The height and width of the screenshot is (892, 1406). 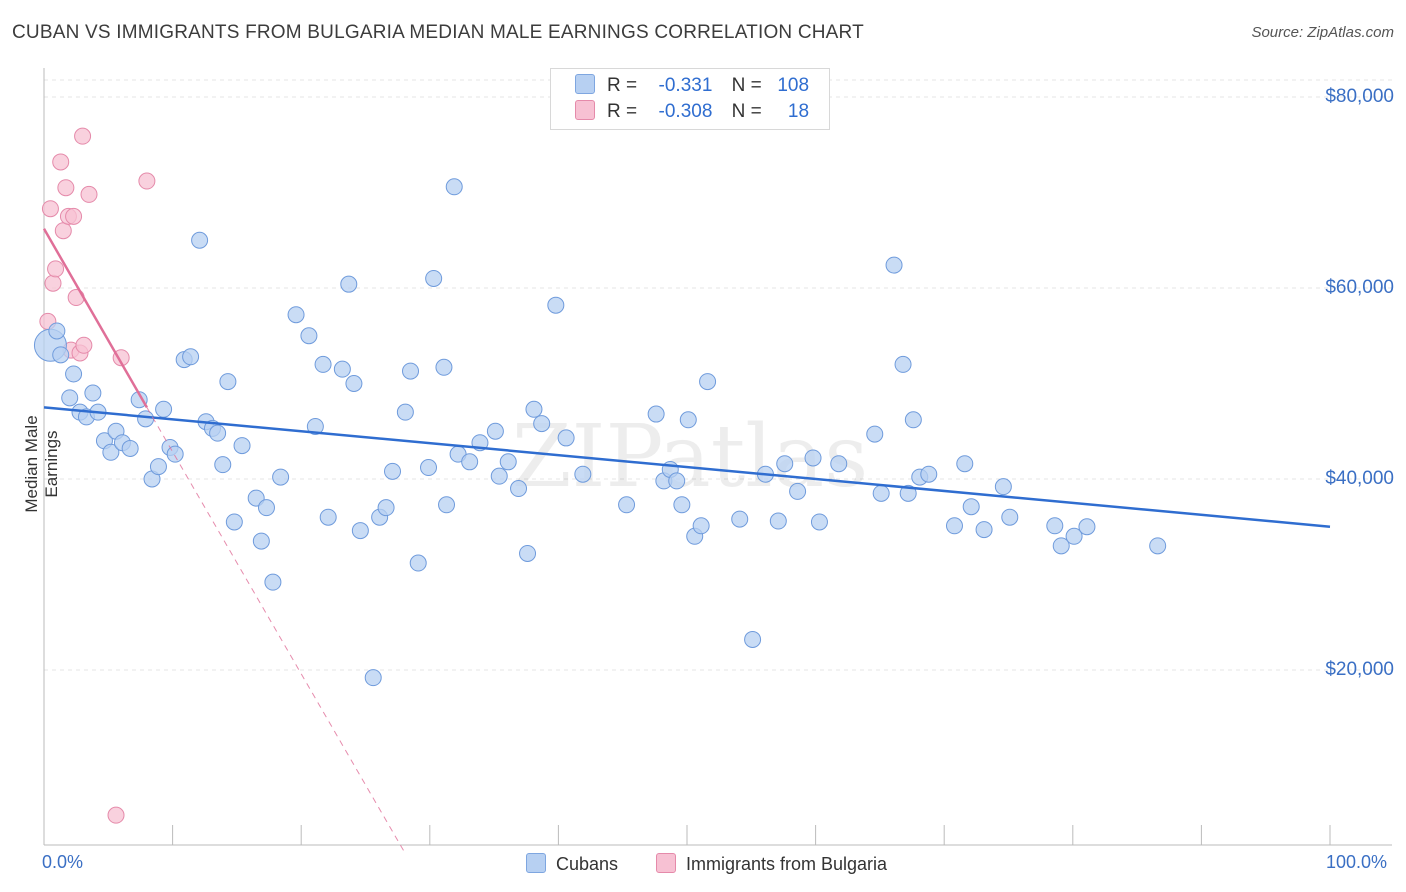 I want to click on legend-r-value-cubans: -0.331, so click(x=685, y=85).